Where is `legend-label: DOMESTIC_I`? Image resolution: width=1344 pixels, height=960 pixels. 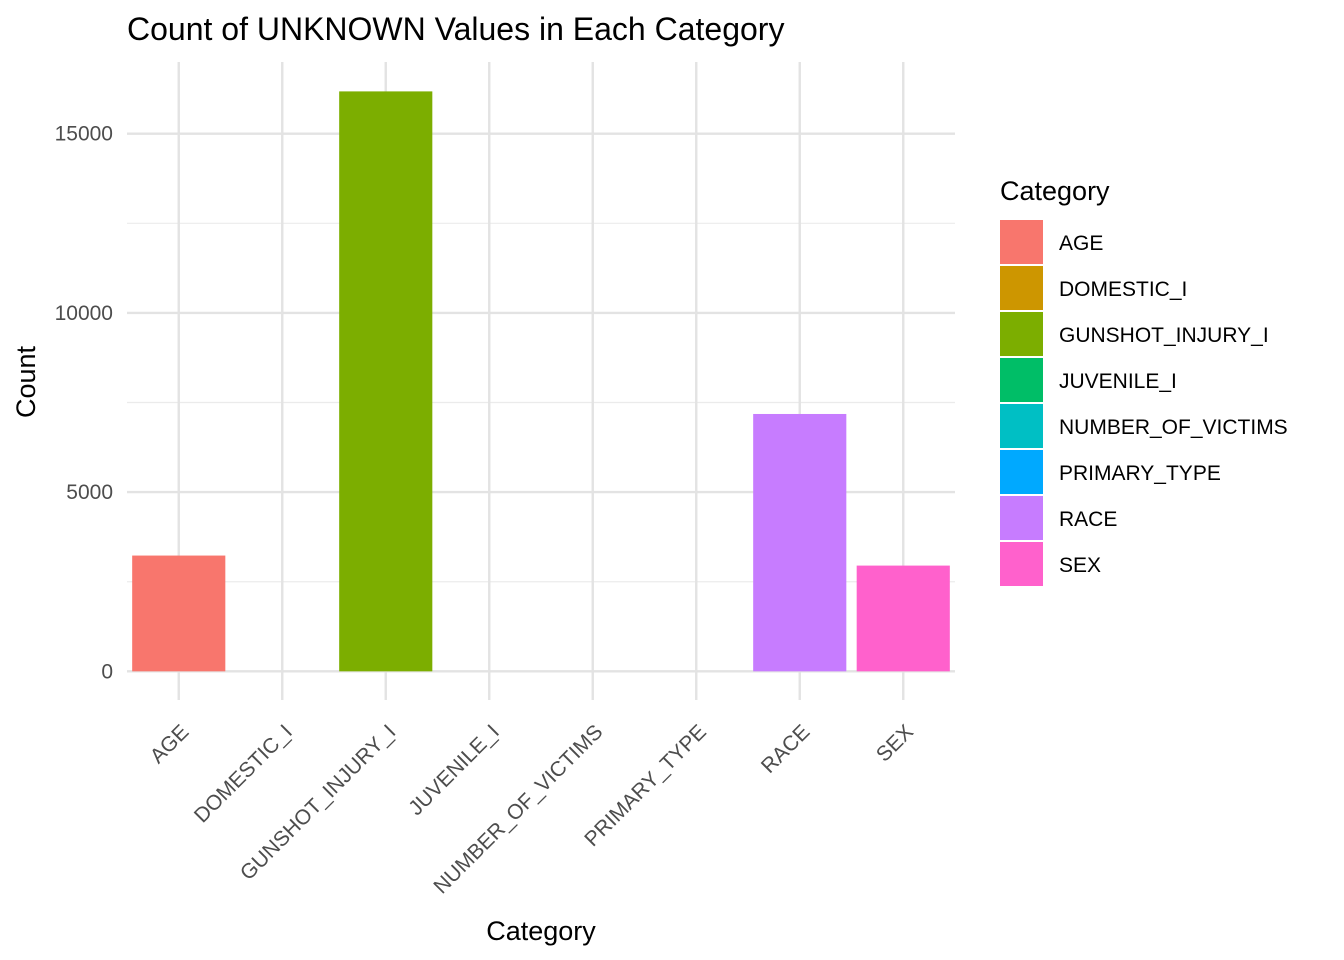 legend-label: DOMESTIC_I is located at coordinates (1123, 289).